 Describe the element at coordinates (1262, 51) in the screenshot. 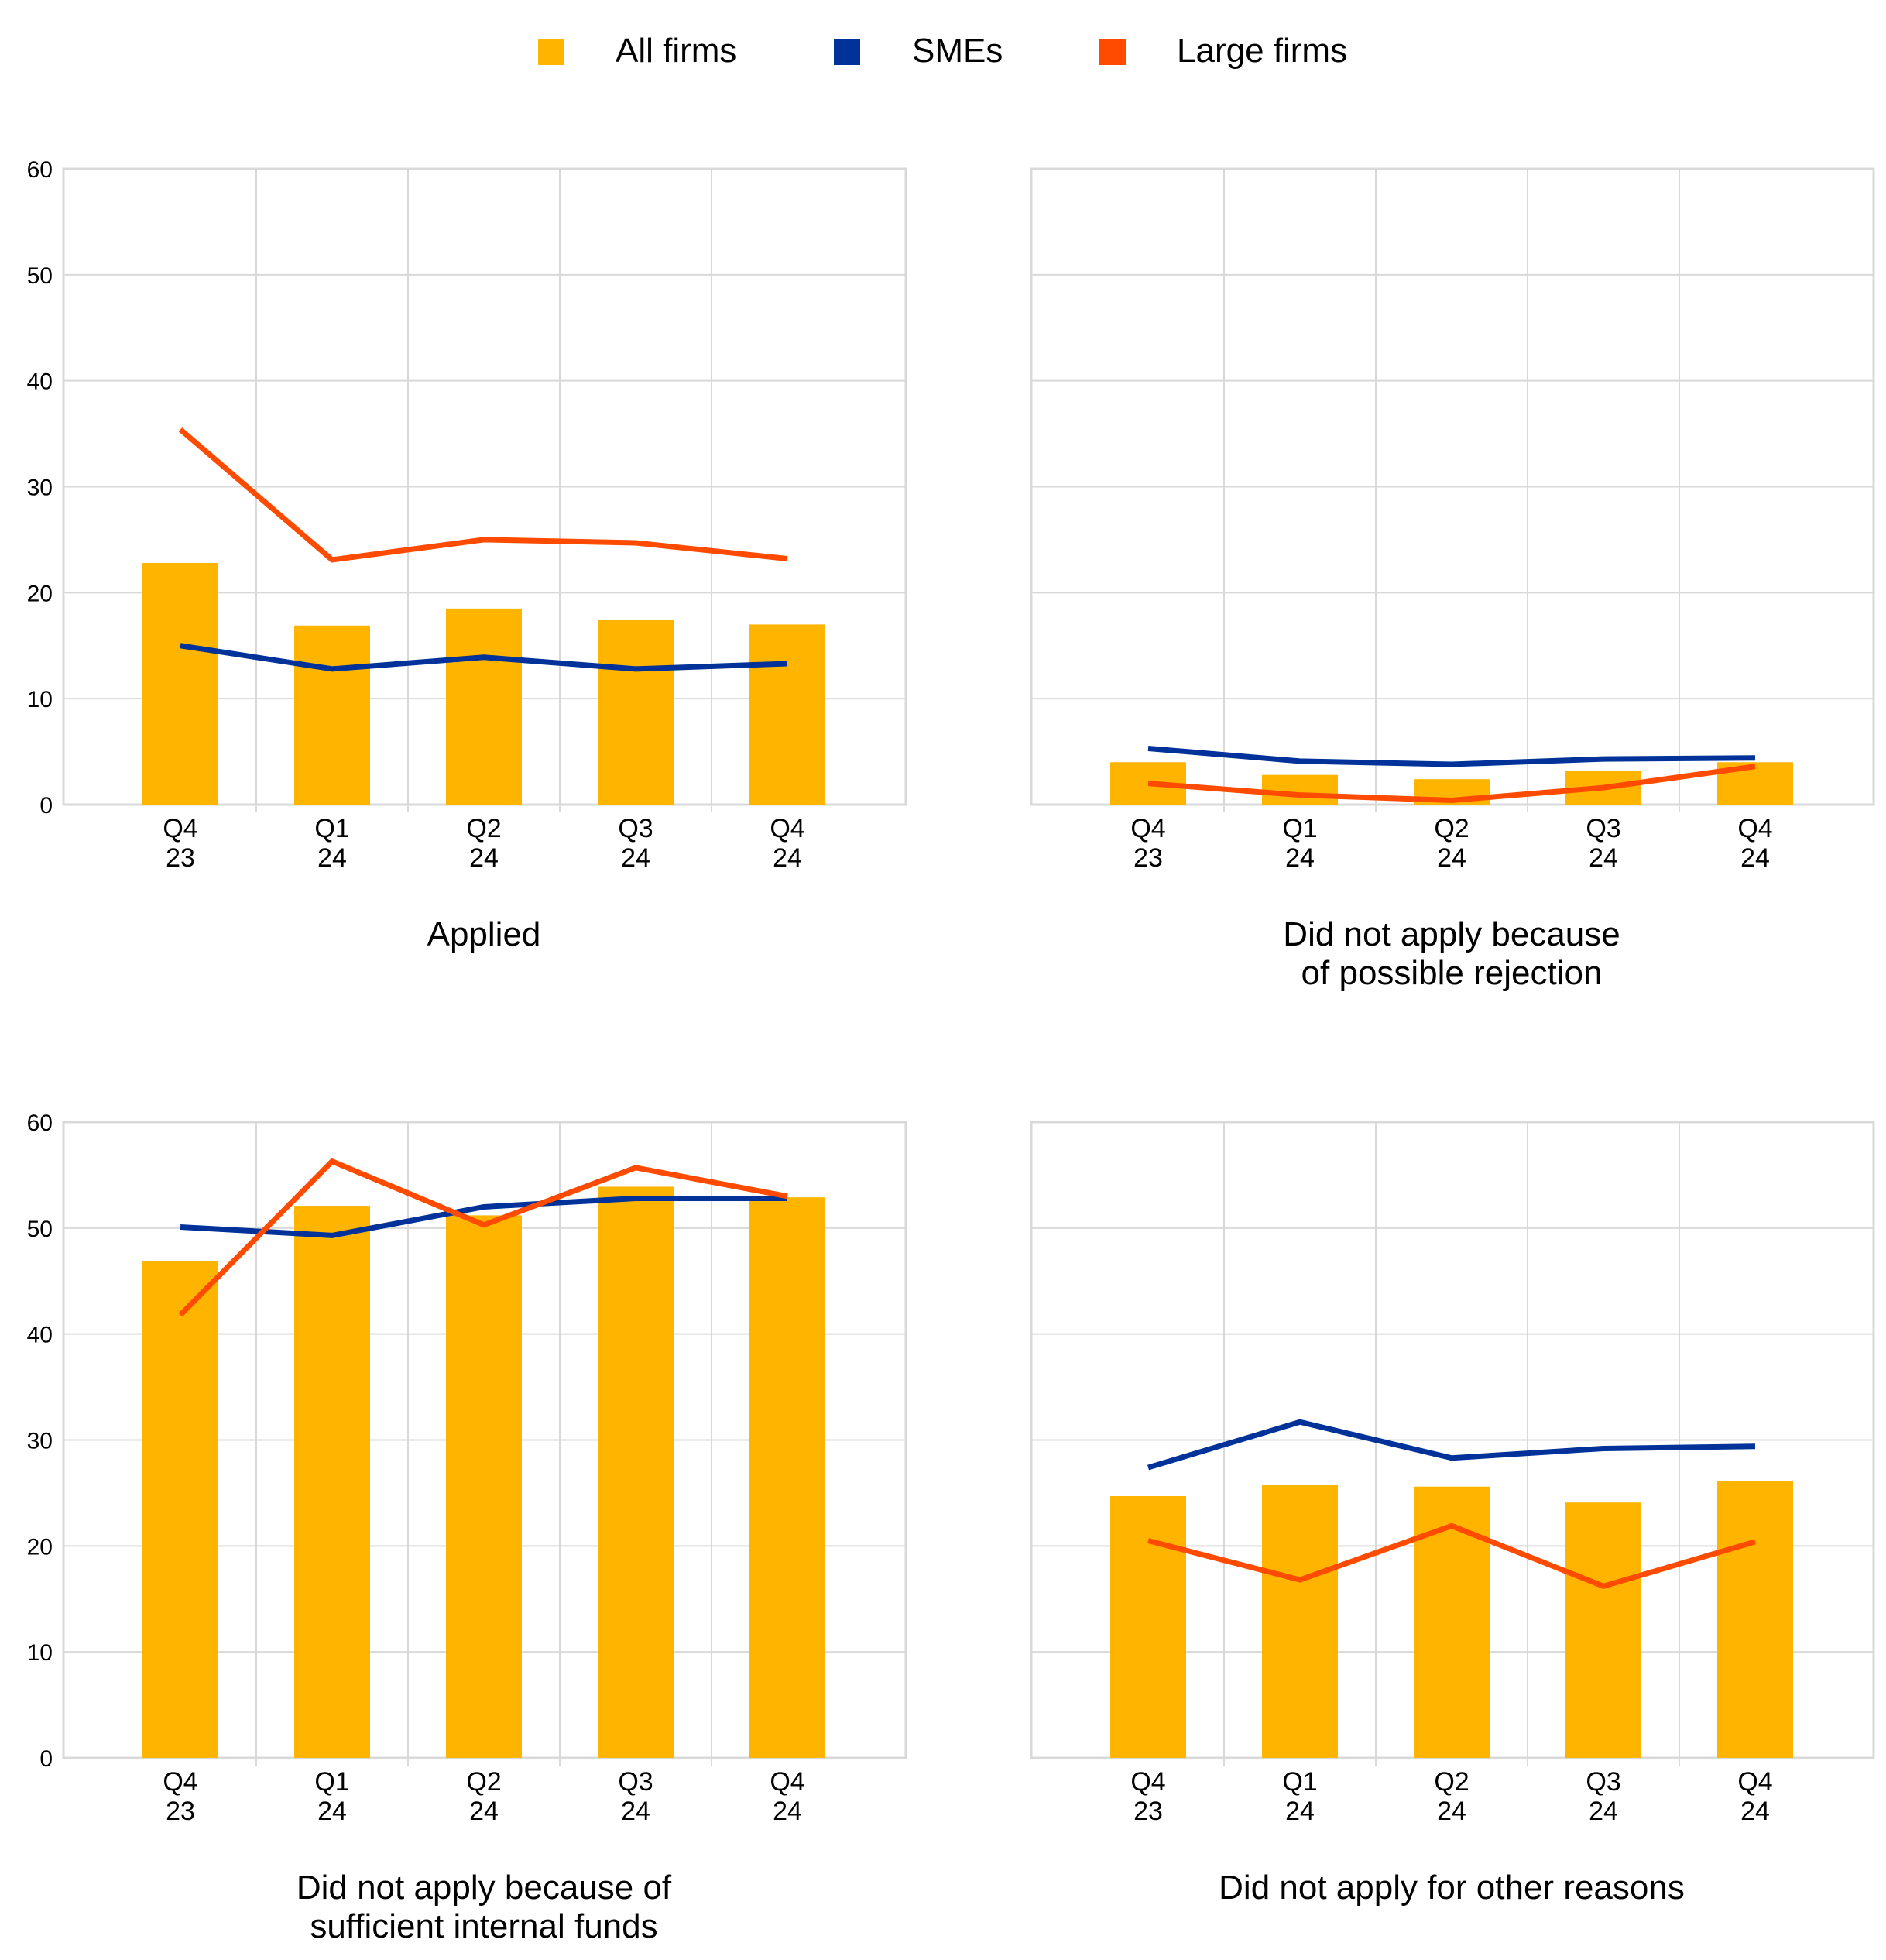

I see `legend-label: Large firms` at that location.